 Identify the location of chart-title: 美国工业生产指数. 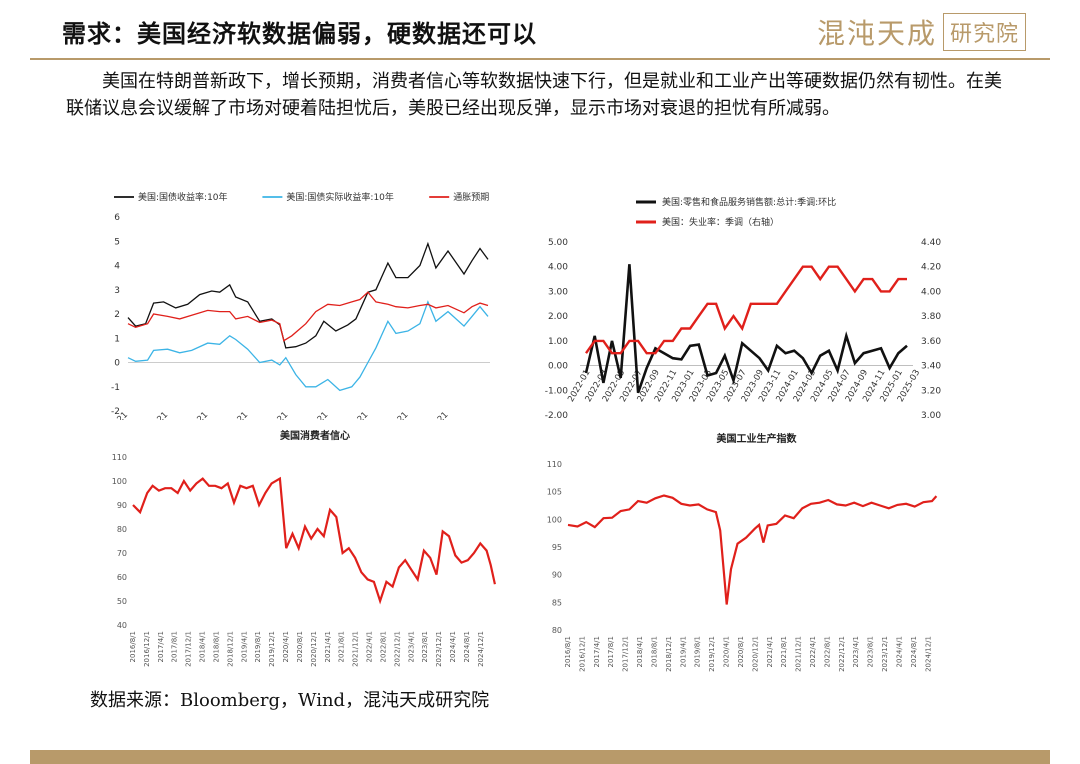
(757, 438).